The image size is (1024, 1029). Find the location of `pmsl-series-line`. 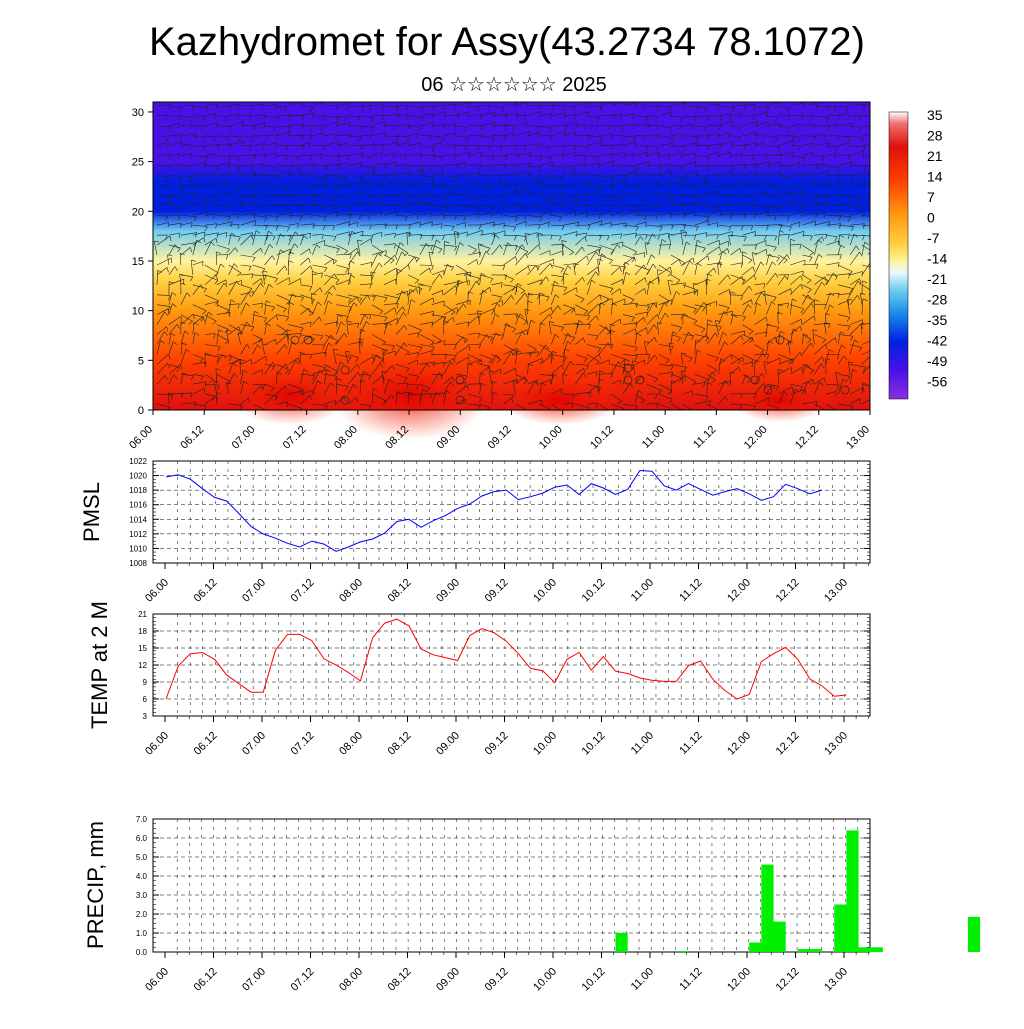

pmsl-series-line is located at coordinates (494, 511).